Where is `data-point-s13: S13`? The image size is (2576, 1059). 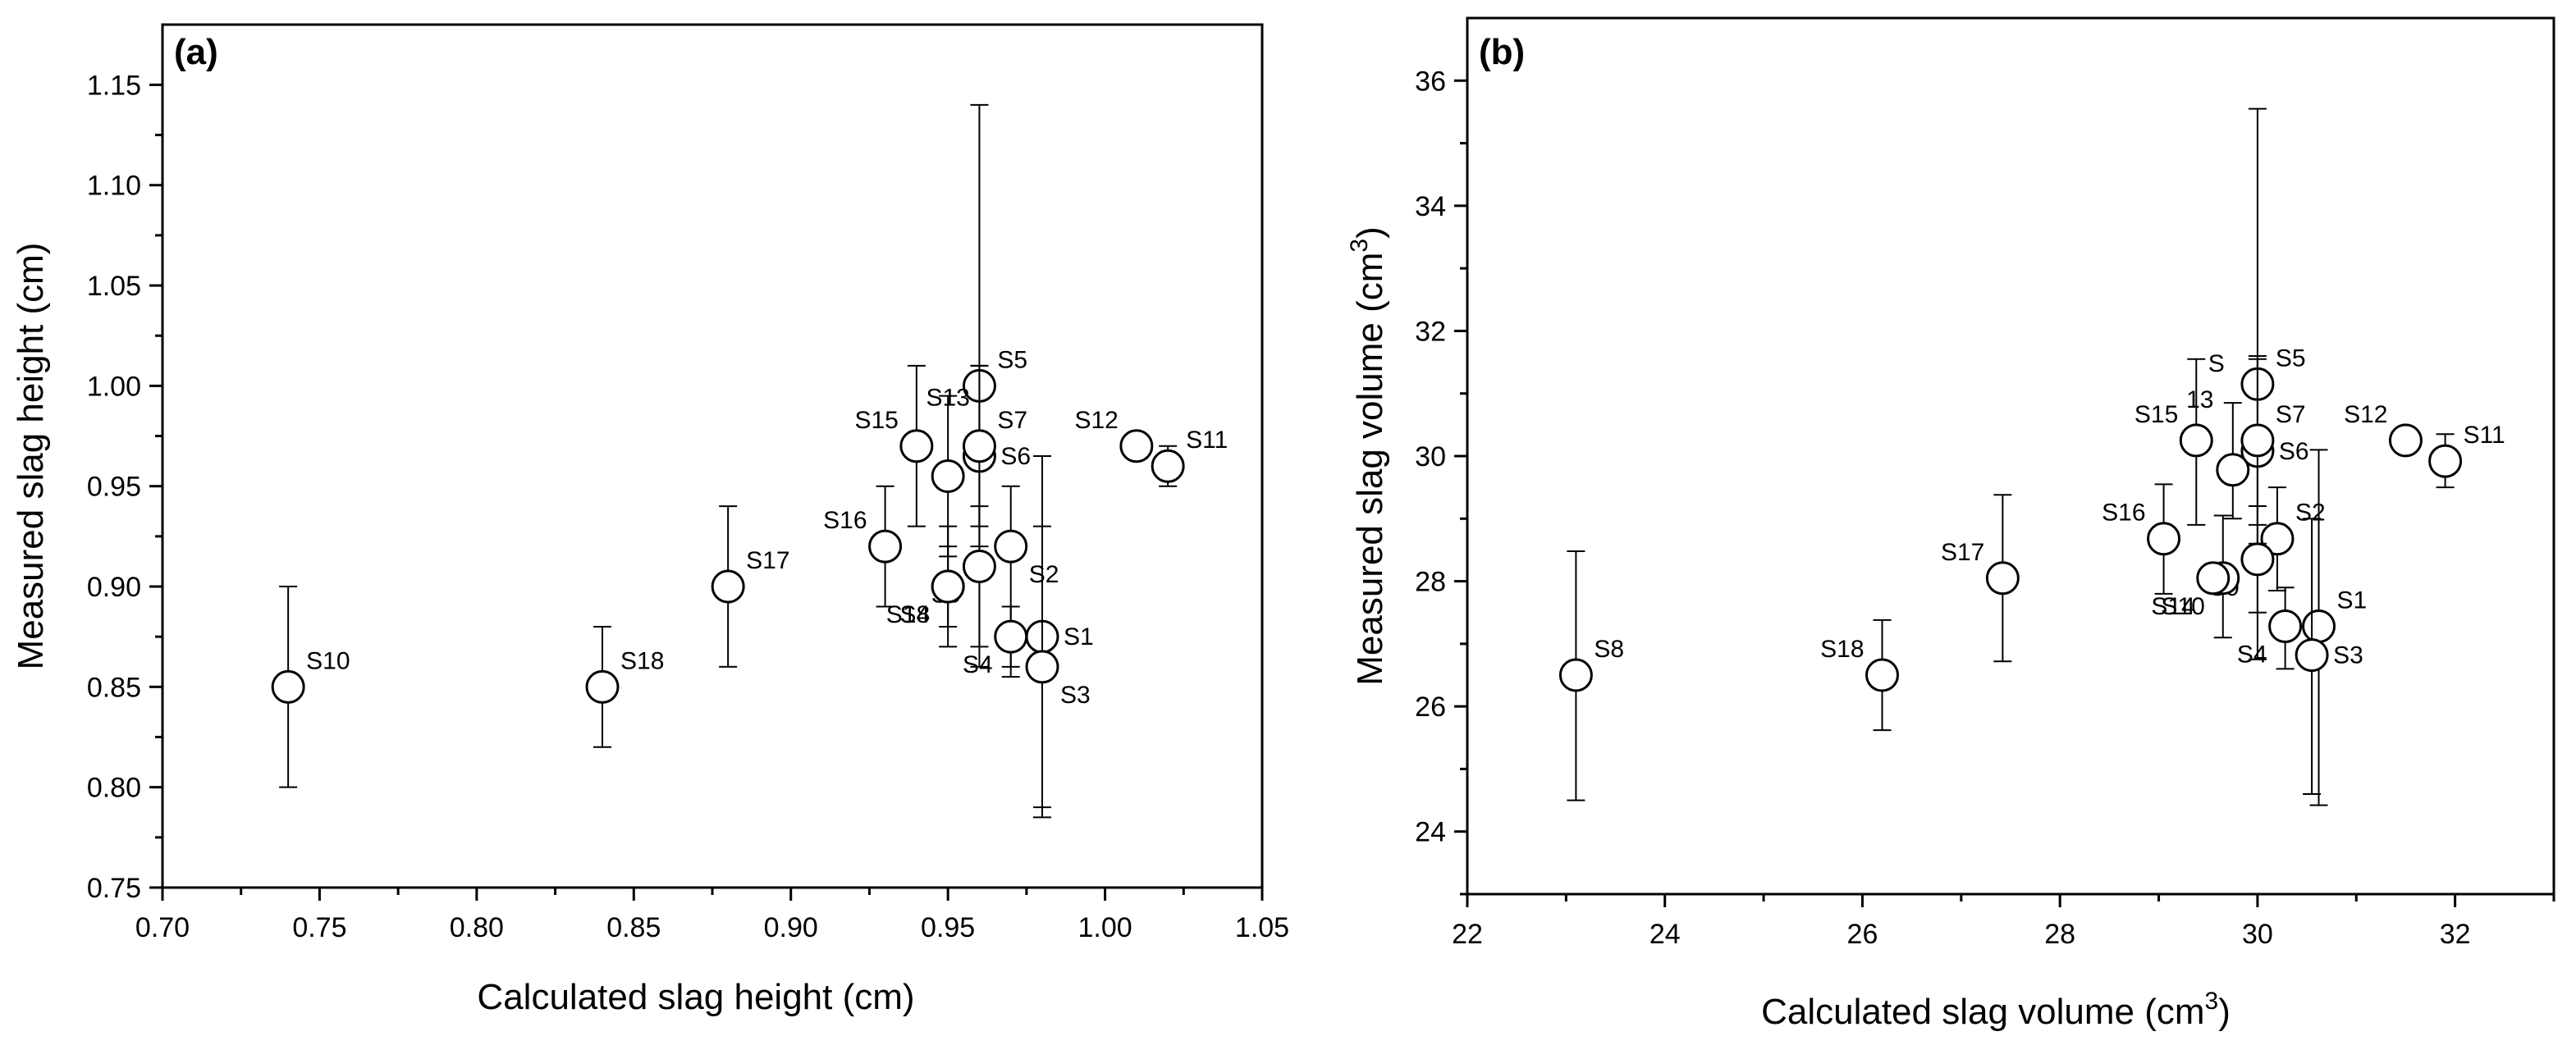
data-point-s13: S13 is located at coordinates (948, 471).